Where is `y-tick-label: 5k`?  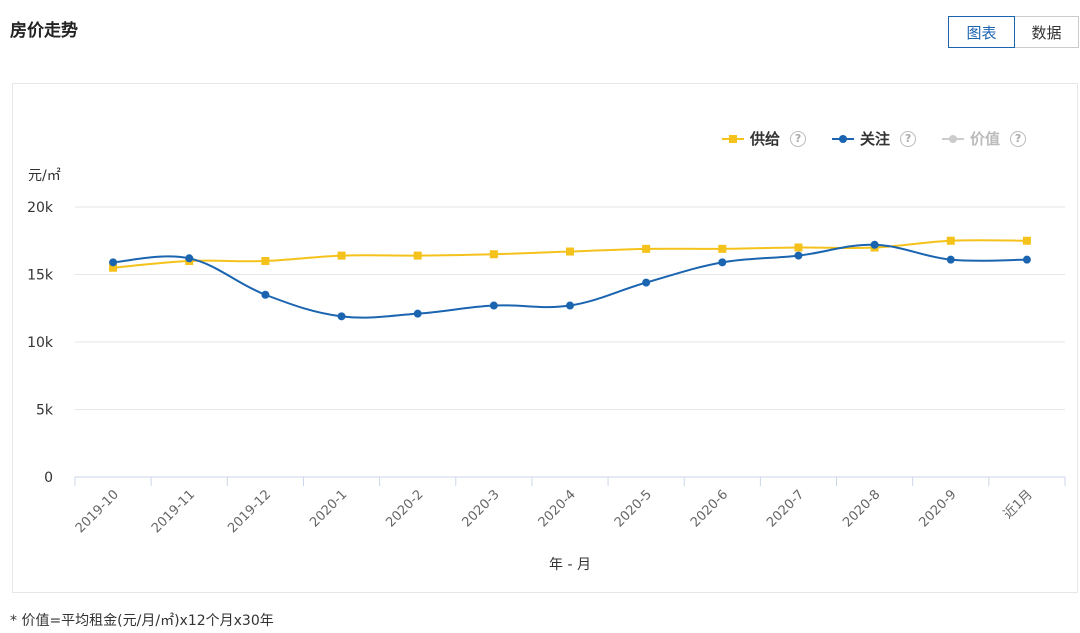
y-tick-label: 5k is located at coordinates (45, 411).